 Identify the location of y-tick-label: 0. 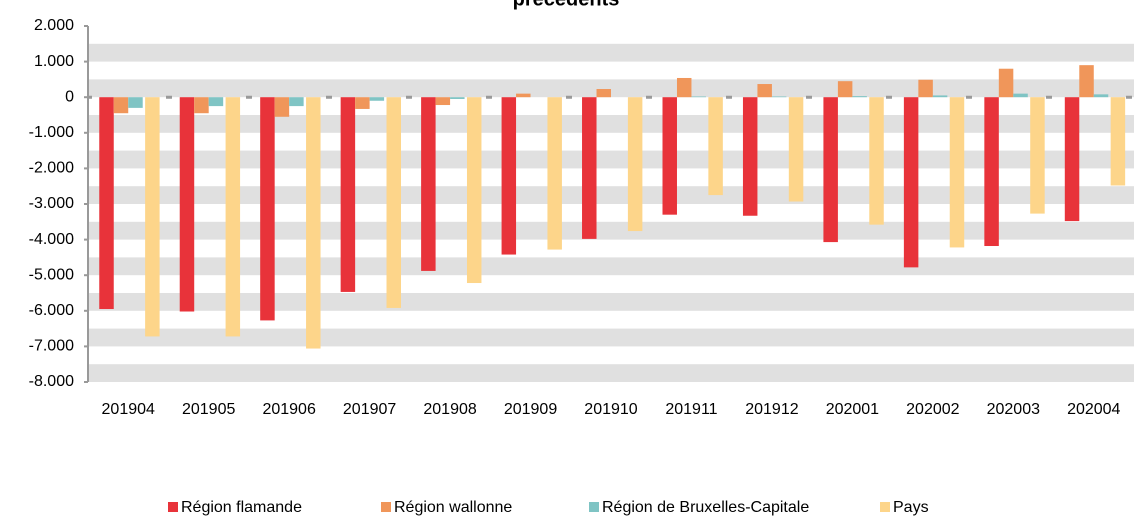
(69, 96).